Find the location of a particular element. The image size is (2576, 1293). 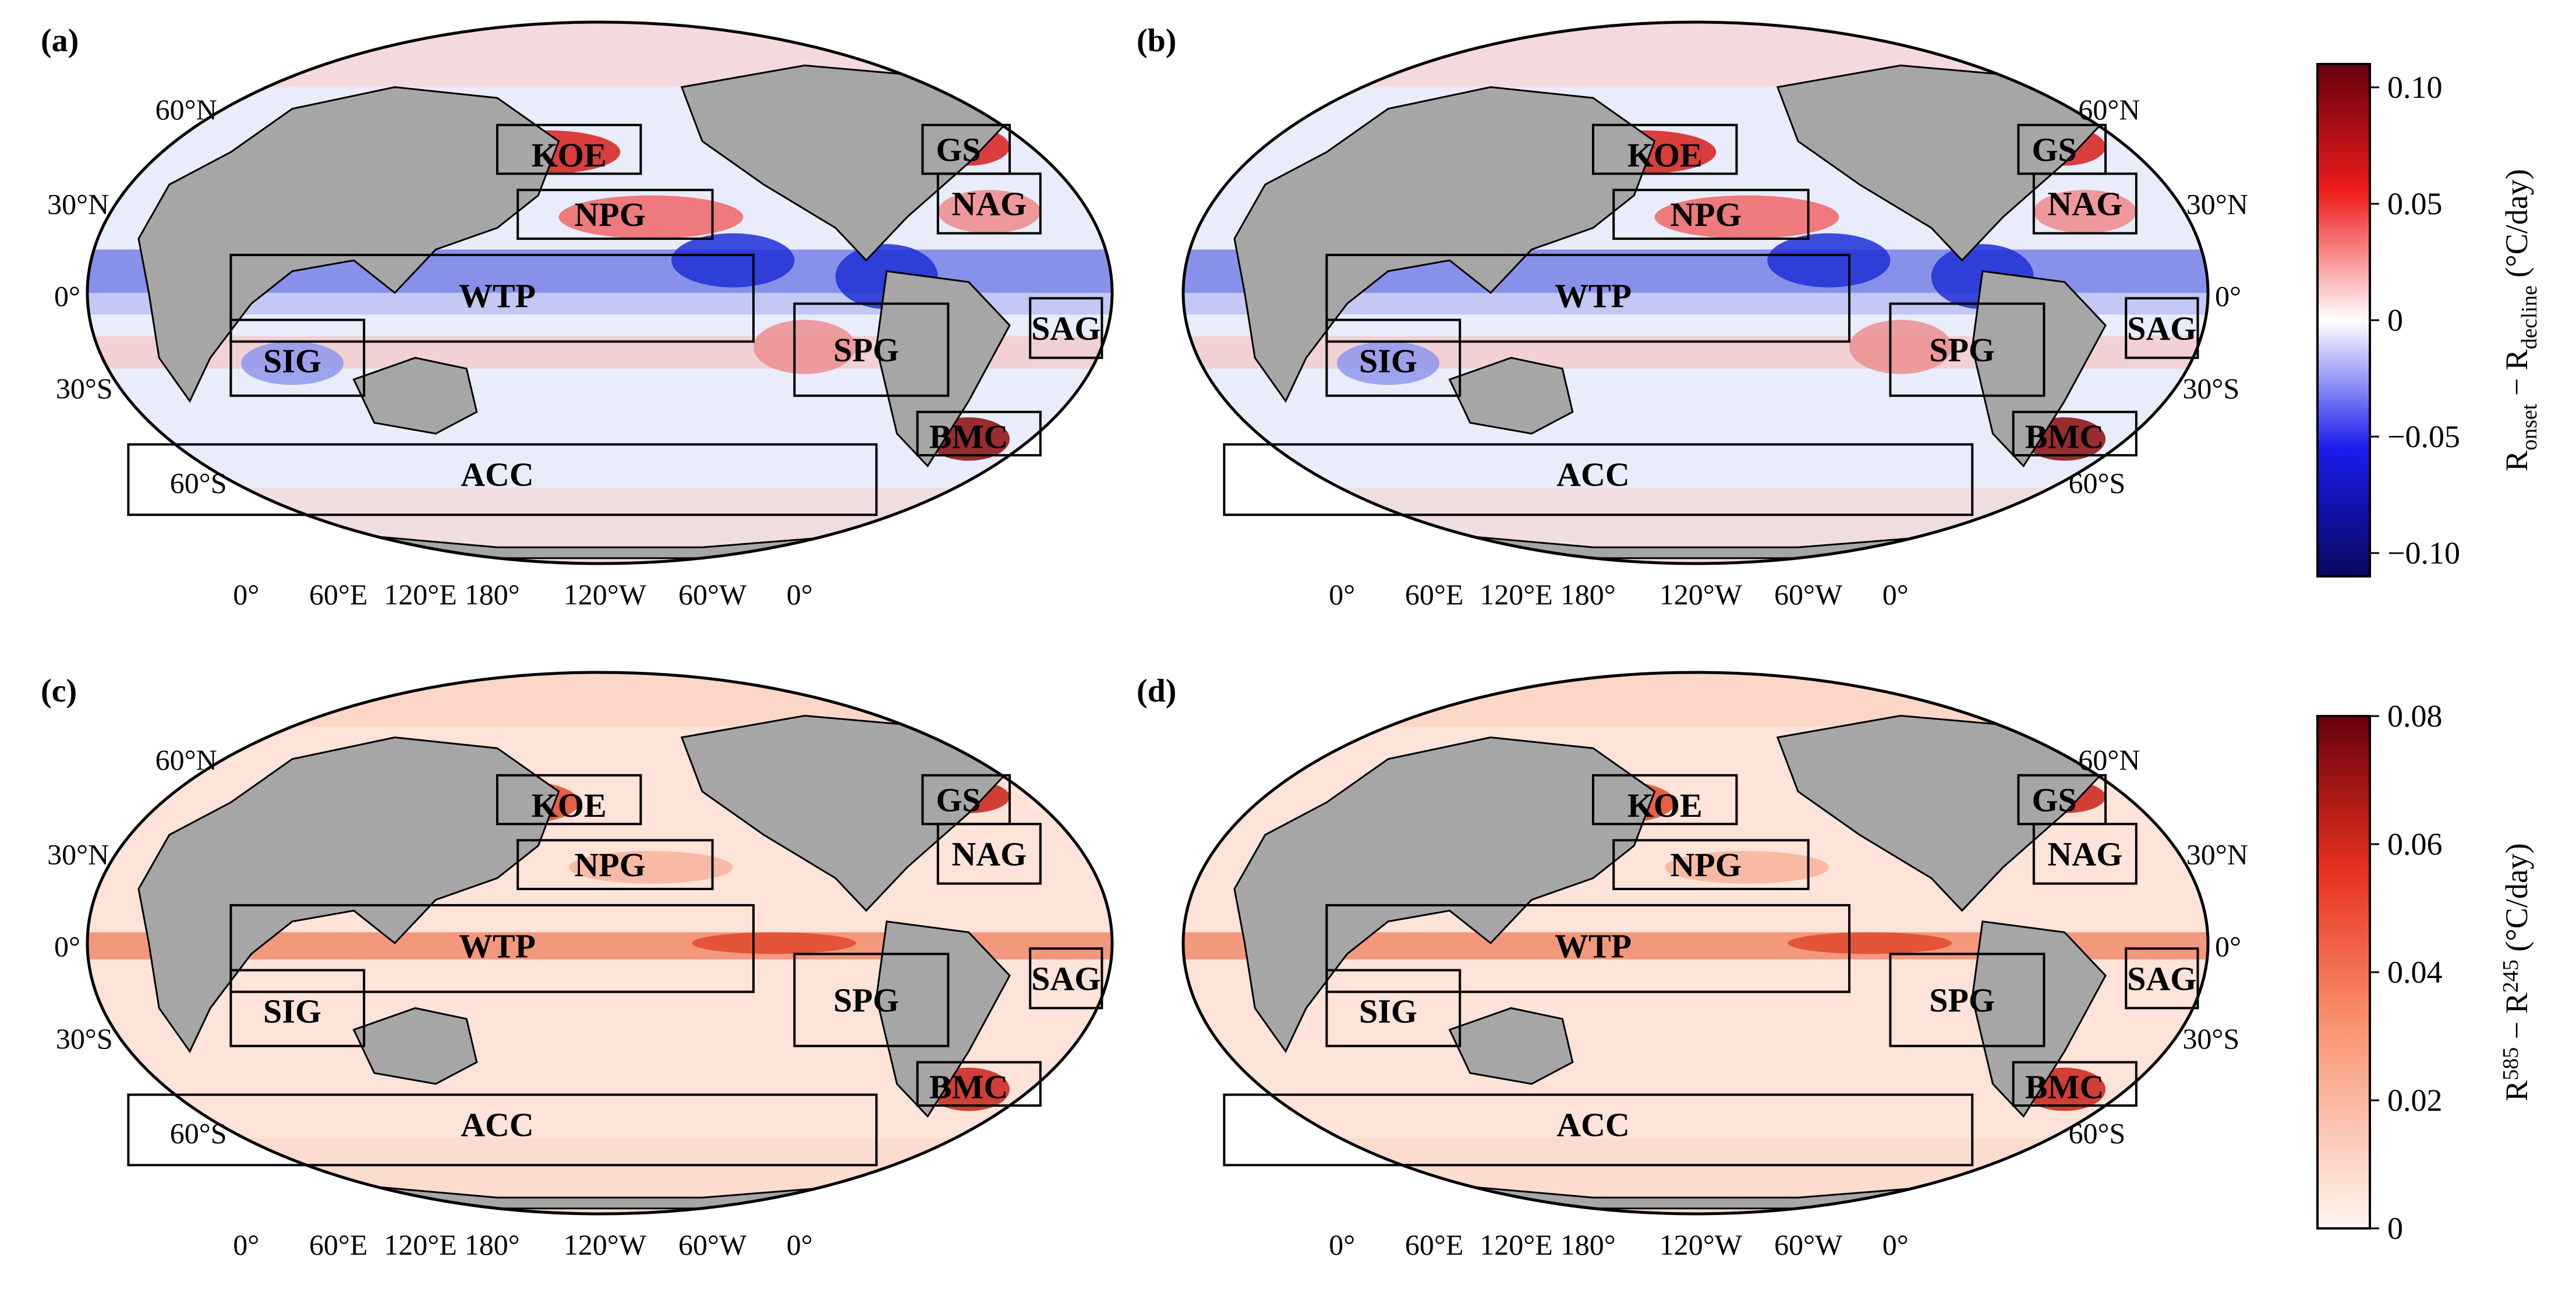

panel-label-a: (a) is located at coordinates (60, 41).